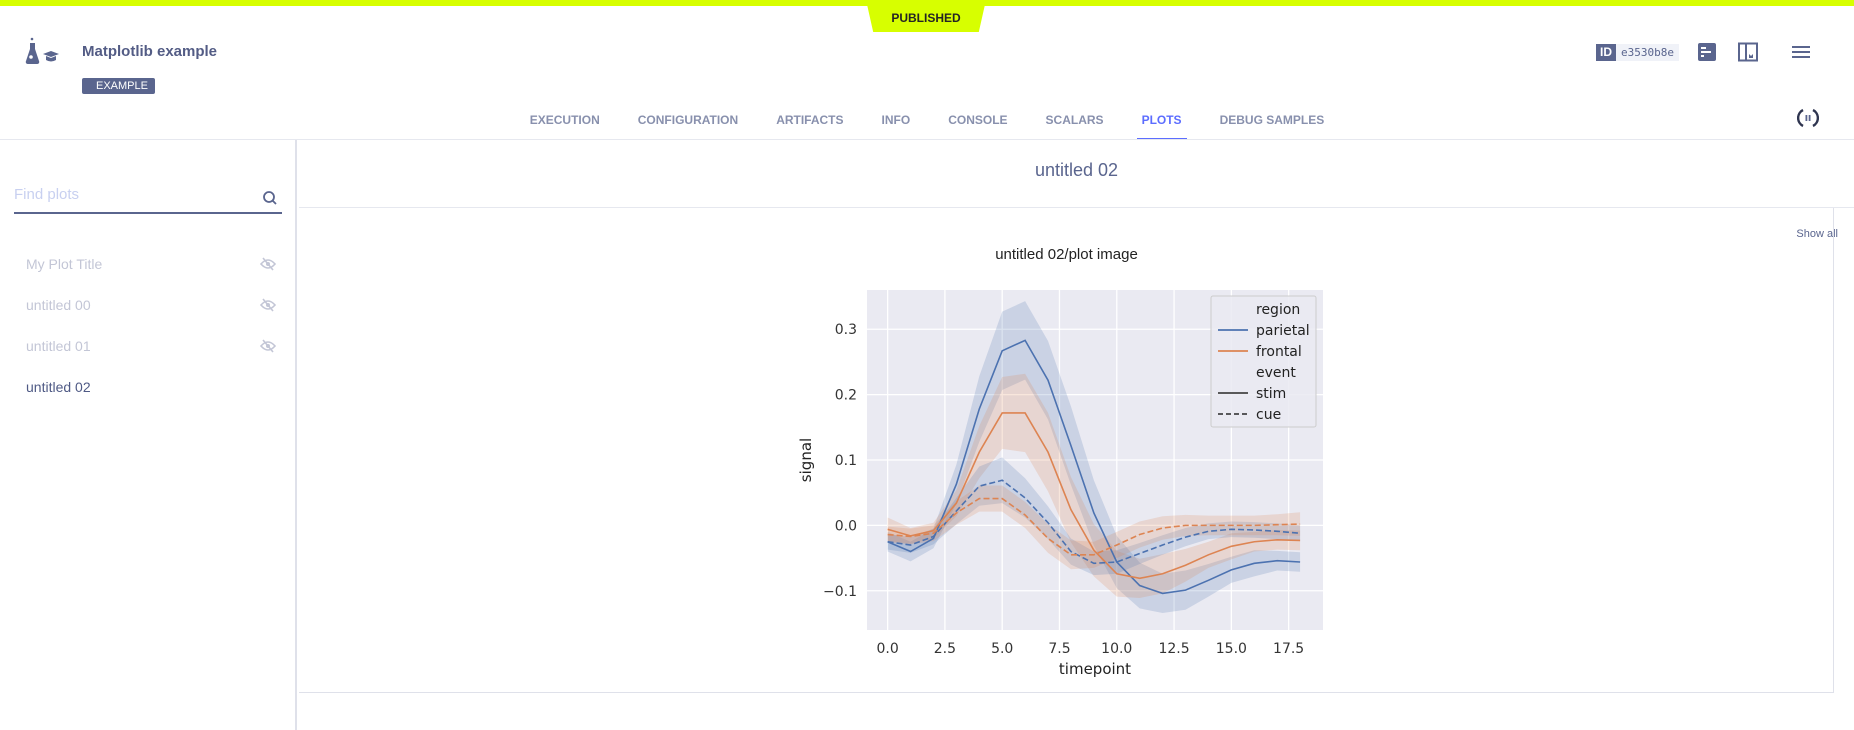 The height and width of the screenshot is (730, 1854). I want to click on example-tag: EXAMPLE, so click(118, 86).